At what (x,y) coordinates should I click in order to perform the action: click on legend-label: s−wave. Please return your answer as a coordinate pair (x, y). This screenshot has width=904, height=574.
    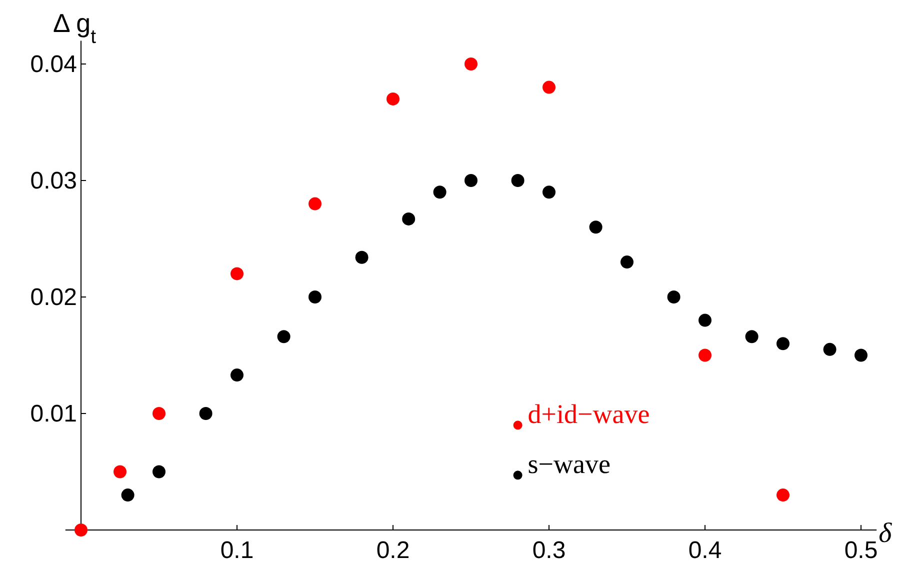
    Looking at the image, I should click on (569, 464).